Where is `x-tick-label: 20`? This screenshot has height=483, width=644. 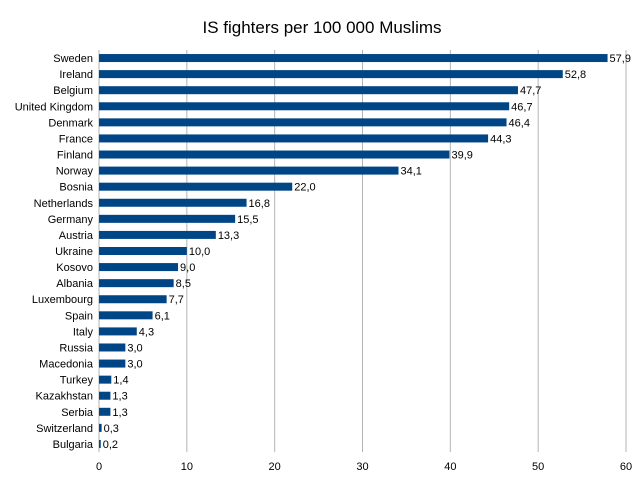
x-tick-label: 20 is located at coordinates (275, 467).